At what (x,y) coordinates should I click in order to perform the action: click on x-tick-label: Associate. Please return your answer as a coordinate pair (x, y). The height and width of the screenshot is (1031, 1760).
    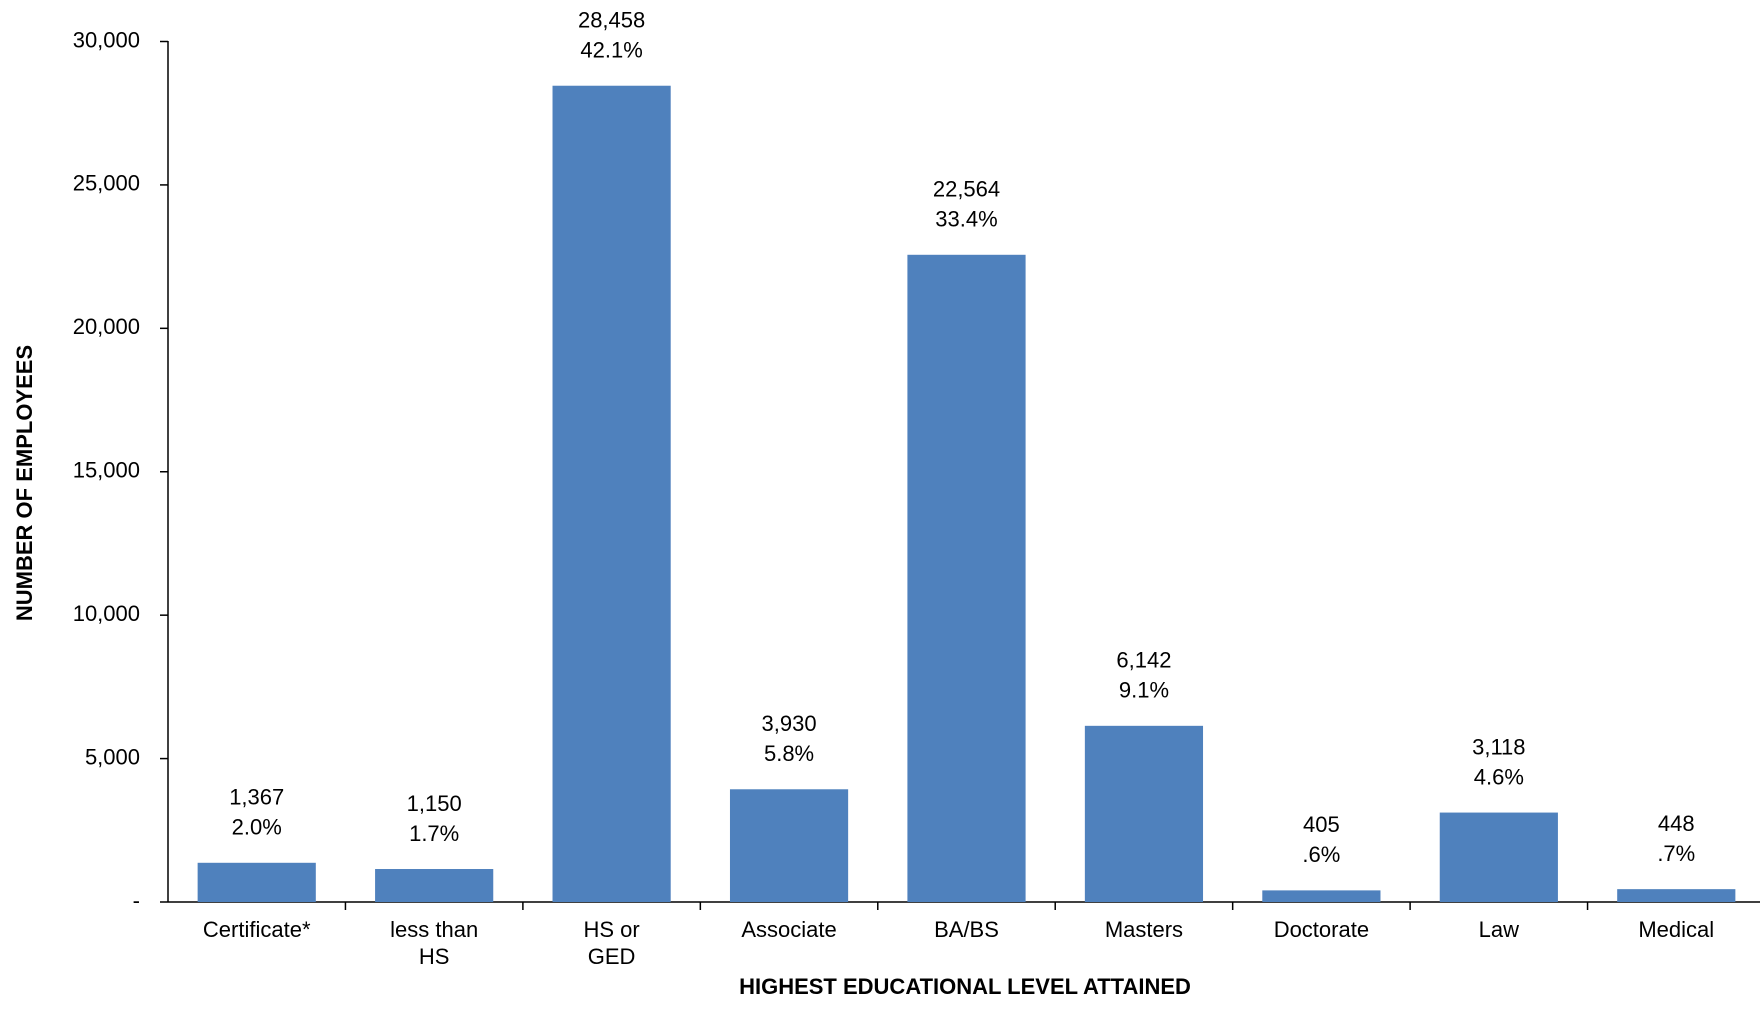
    Looking at the image, I should click on (788, 929).